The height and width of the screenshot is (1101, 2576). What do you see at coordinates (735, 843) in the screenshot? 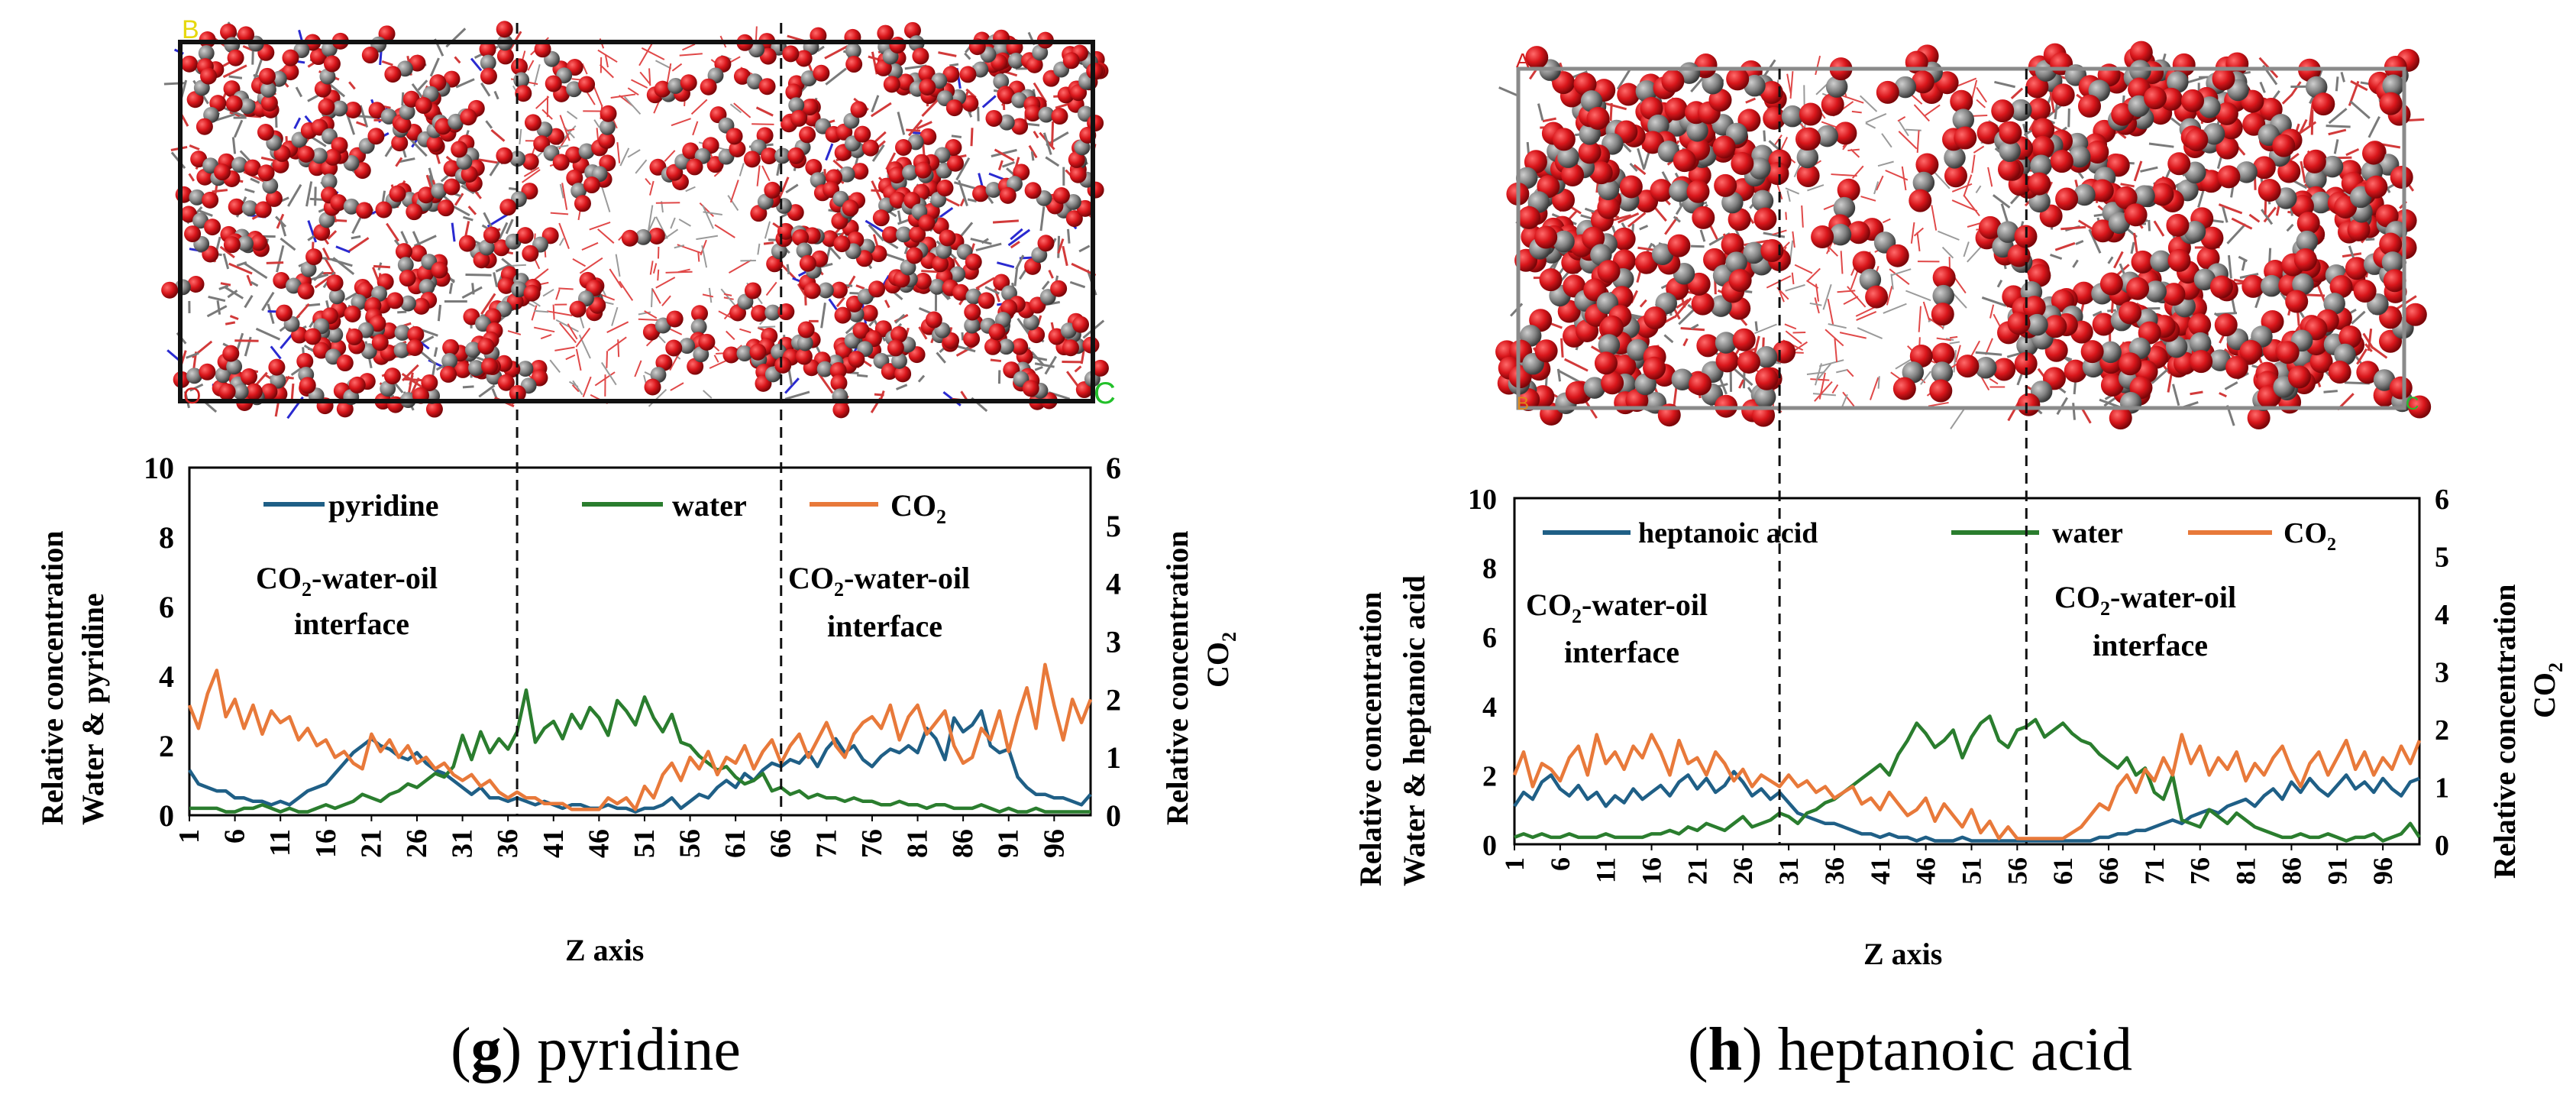
I see `x-tick-label: 61` at bounding box center [735, 843].